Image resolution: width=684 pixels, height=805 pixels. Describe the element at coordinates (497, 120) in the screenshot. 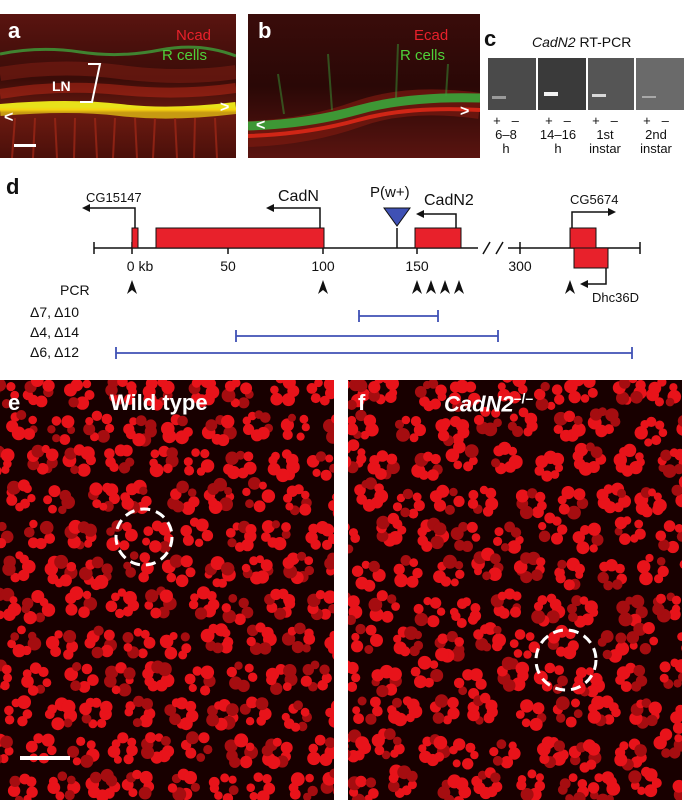

I see `lane-1-plus: +` at that location.